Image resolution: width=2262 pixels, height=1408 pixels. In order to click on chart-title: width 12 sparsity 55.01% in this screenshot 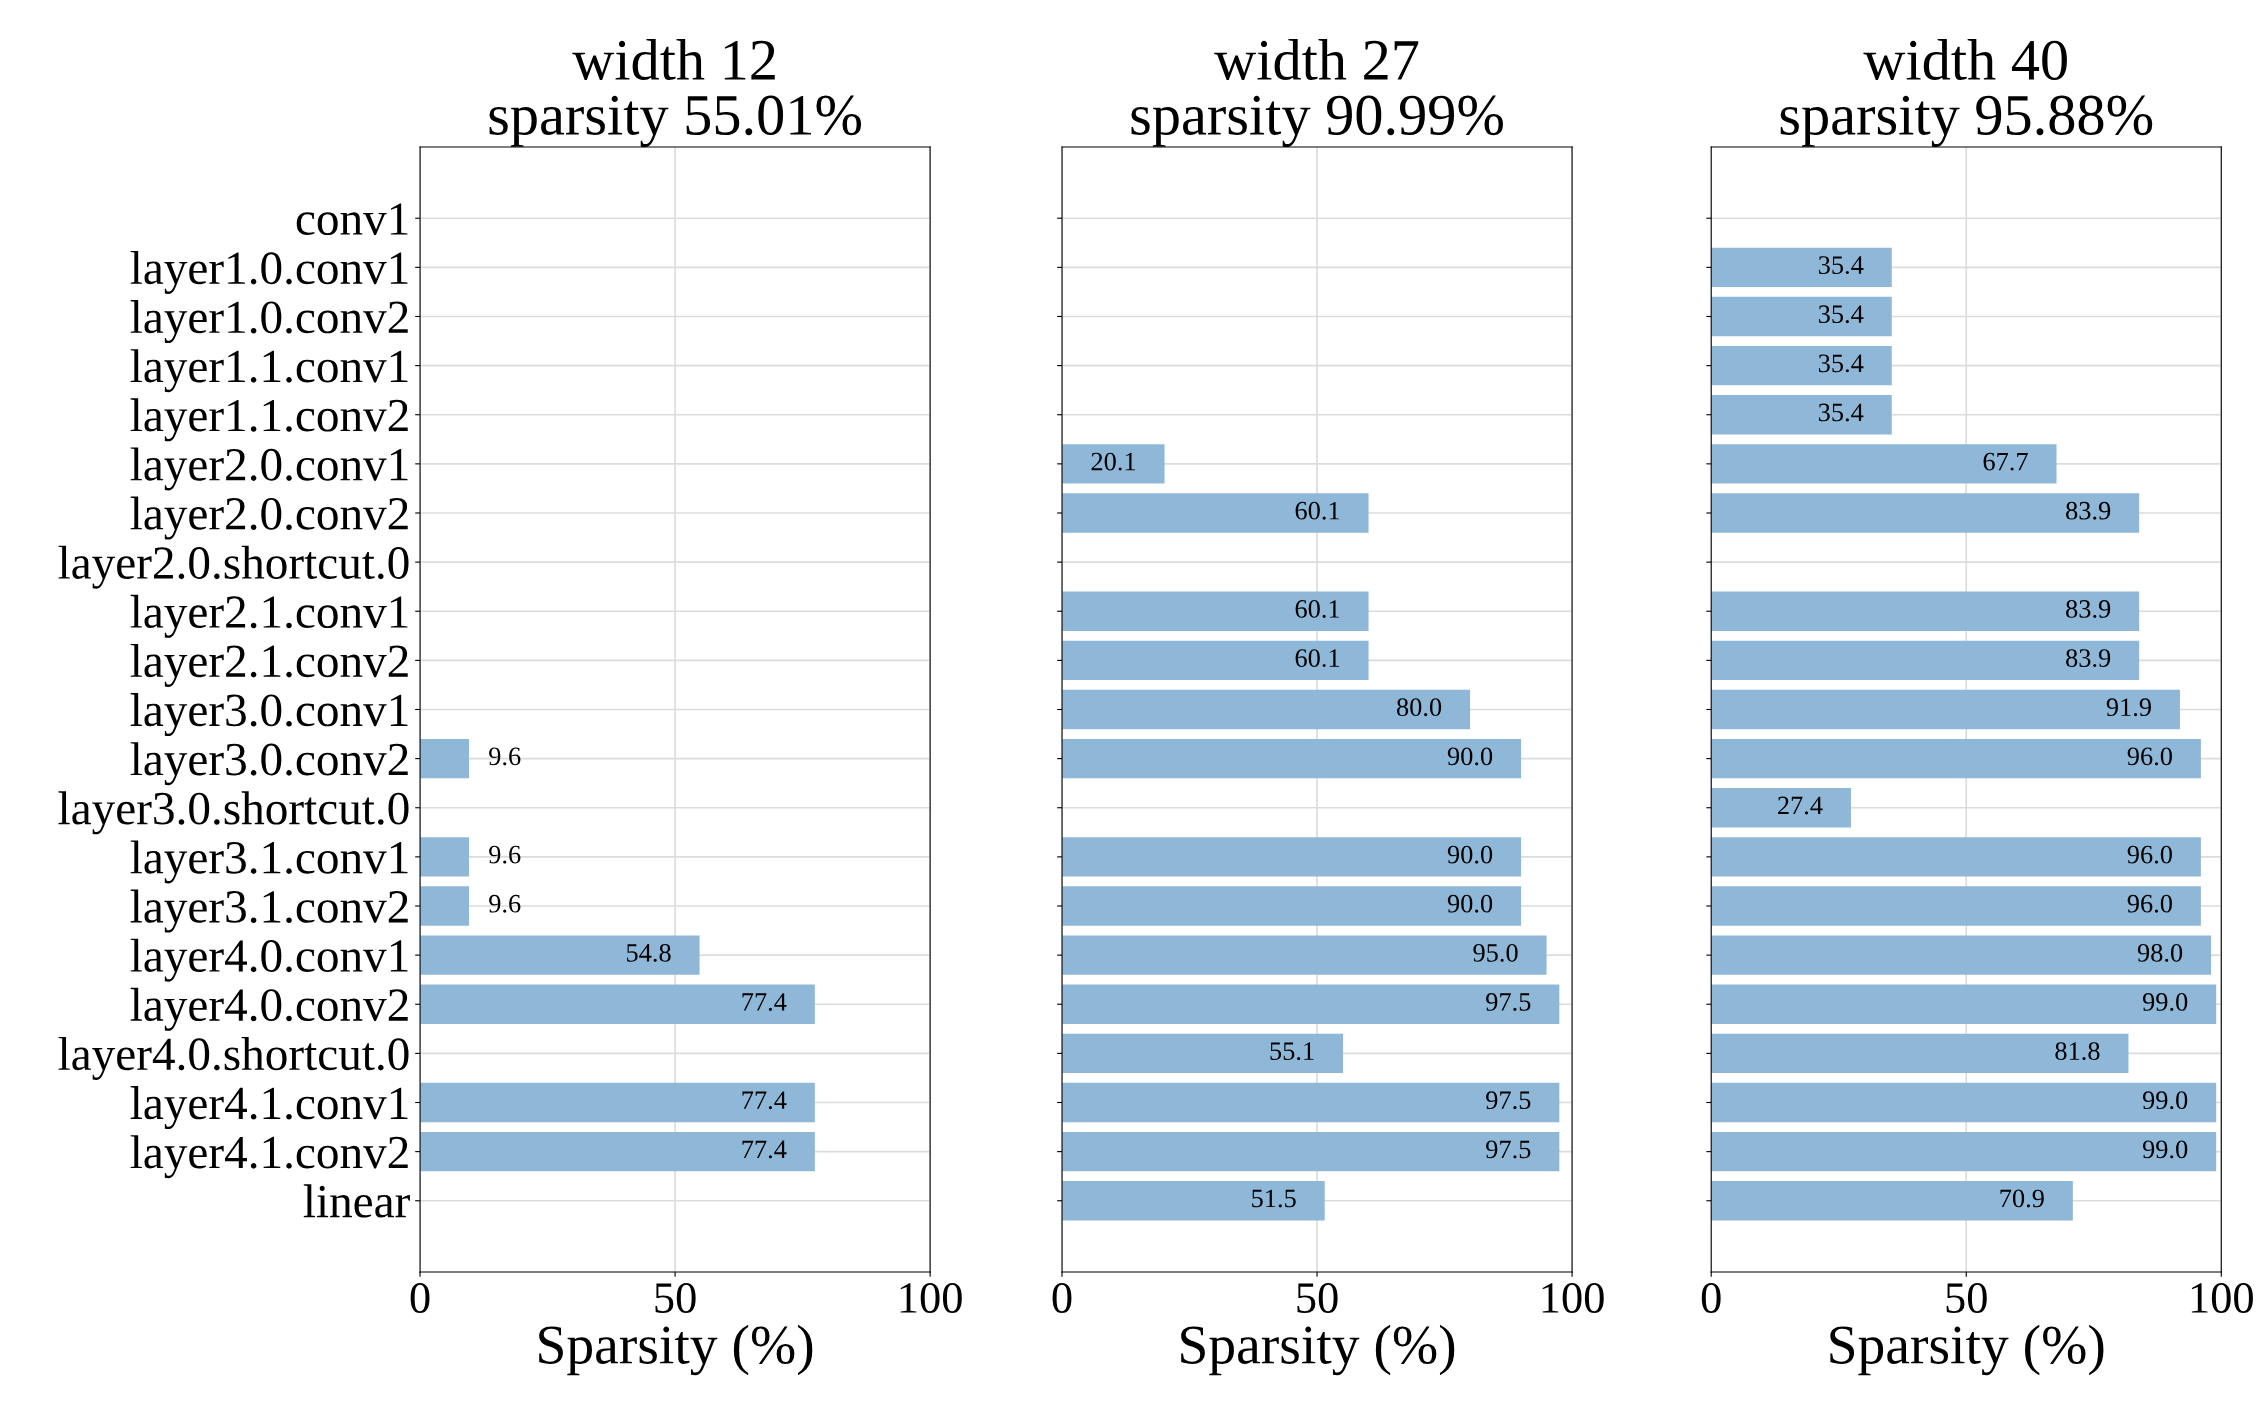, I will do `click(675, 93)`.